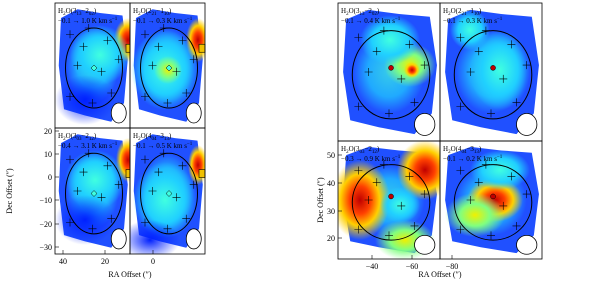 Image resolution: width=600 pixels, height=285 pixels. Describe the element at coordinates (154, 139) in the screenshot. I see `label-part: 04` at that location.